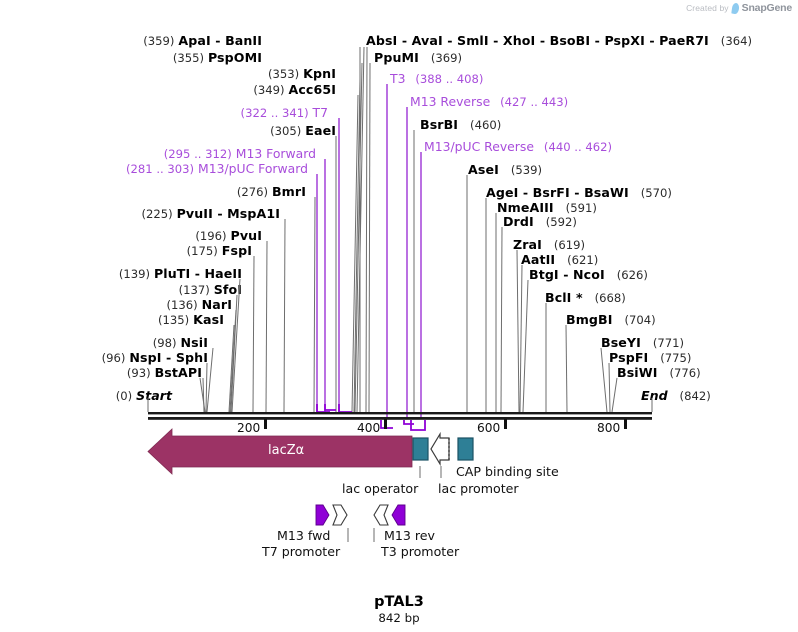  I want to click on primer-label-m13-puc-forward: (281 .. 303) M13/pUC Forward, so click(217, 169).